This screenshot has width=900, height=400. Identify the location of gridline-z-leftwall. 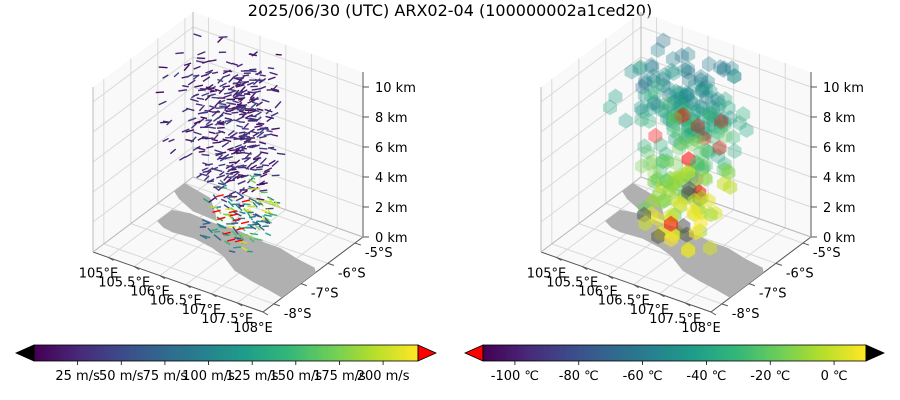
(143, 94).